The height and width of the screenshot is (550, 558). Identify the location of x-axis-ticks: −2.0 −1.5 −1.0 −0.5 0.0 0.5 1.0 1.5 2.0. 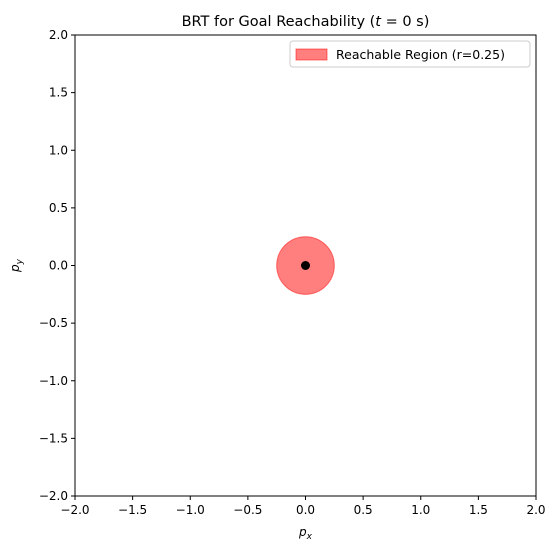
(303, 506).